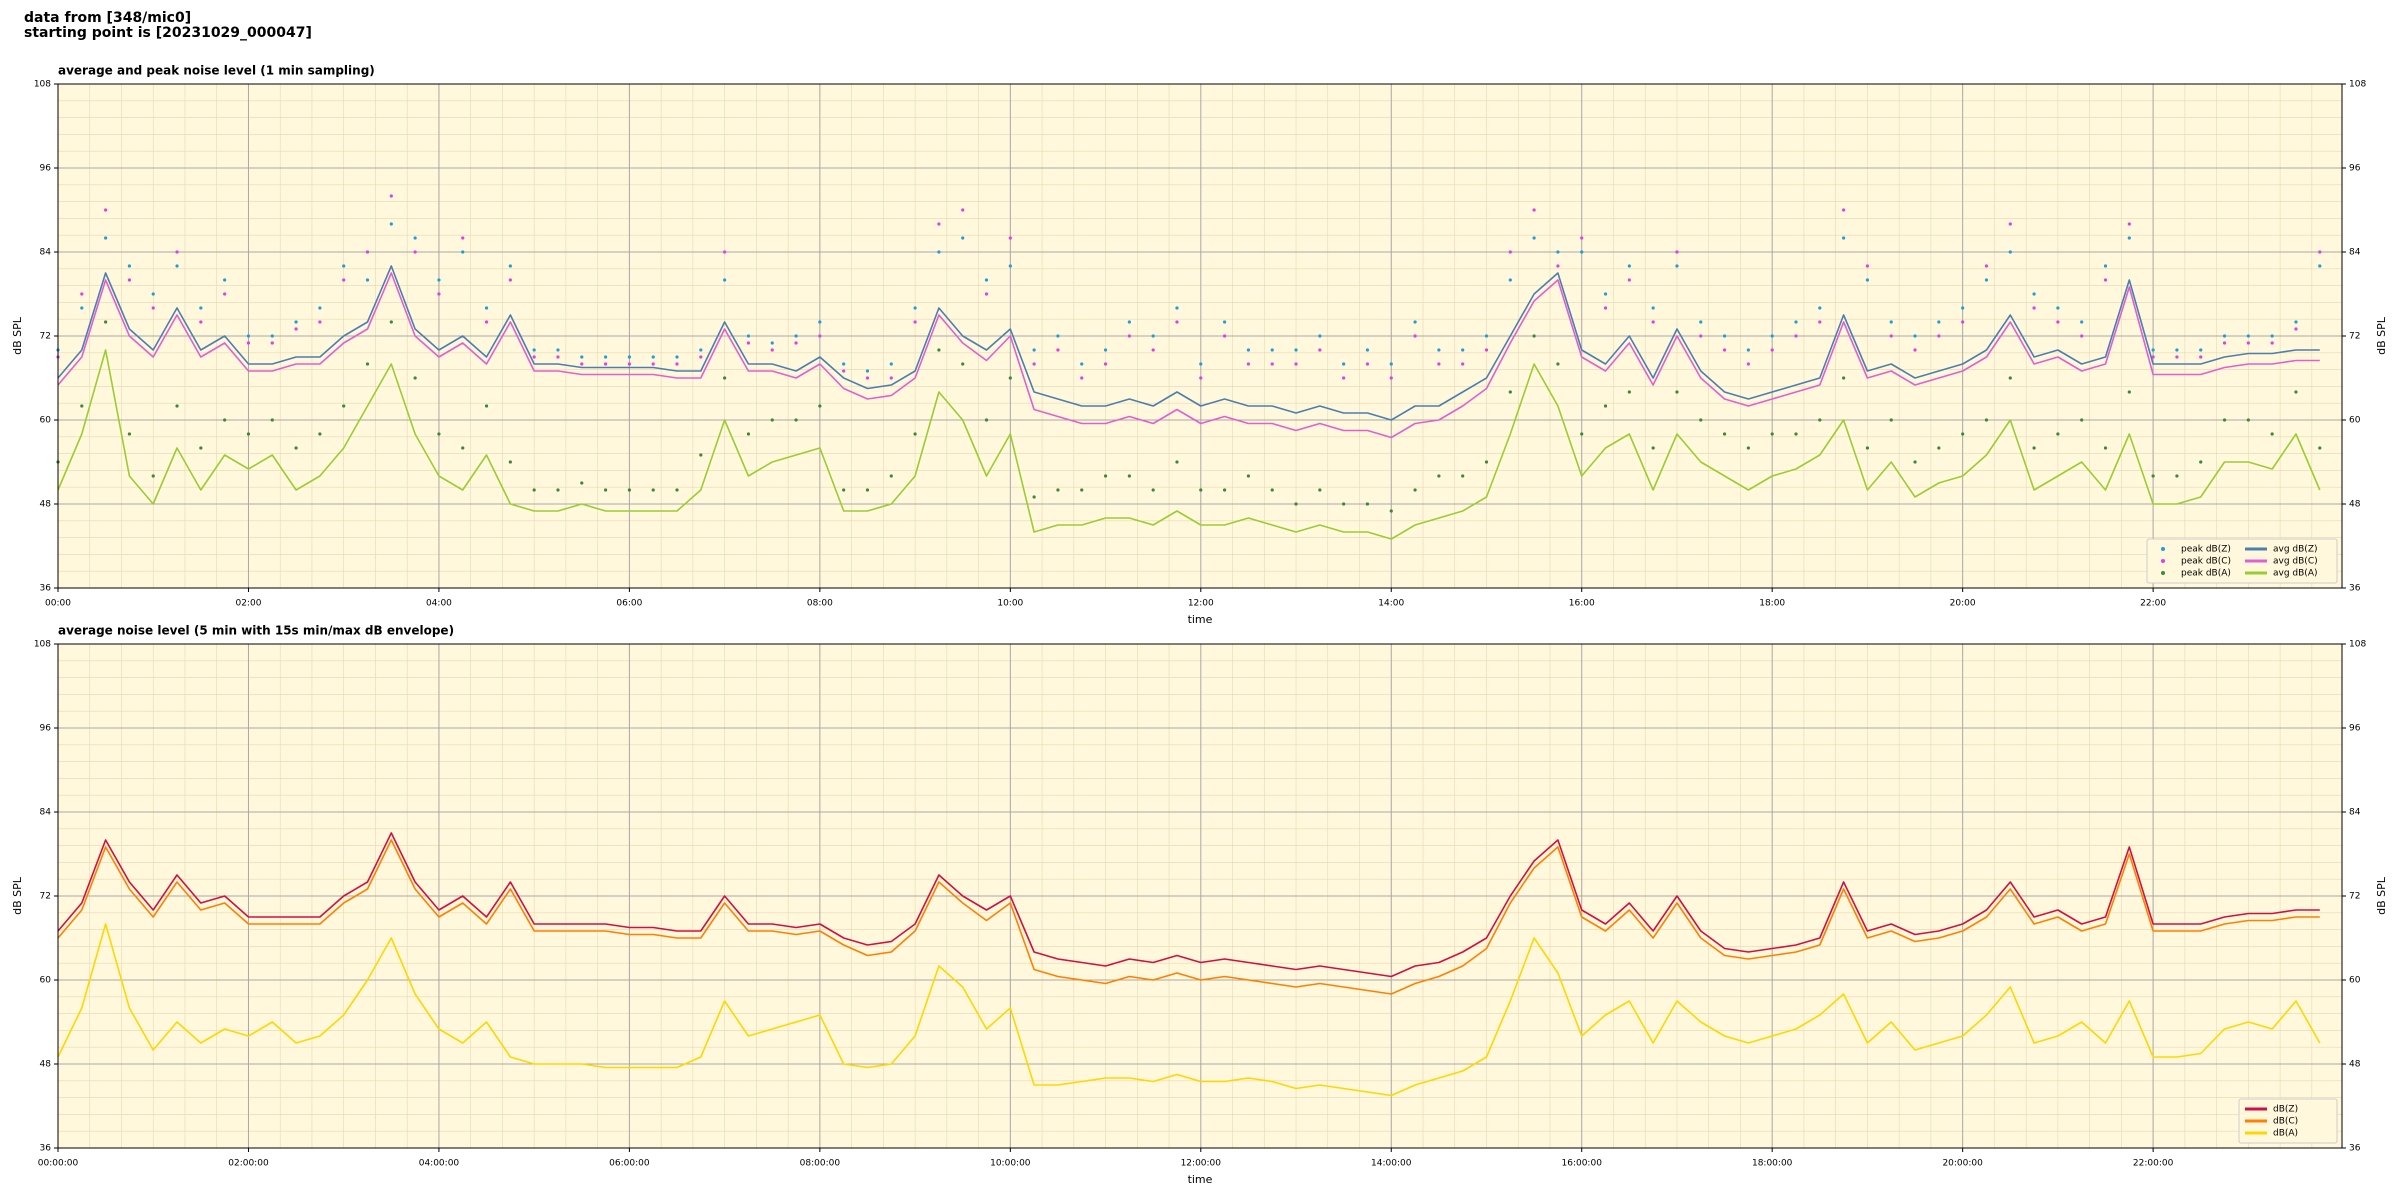 This screenshot has height=1200, width=2400. Describe the element at coordinates (1391, 1164) in the screenshot. I see `x-tick-label: 14:00:00` at that location.